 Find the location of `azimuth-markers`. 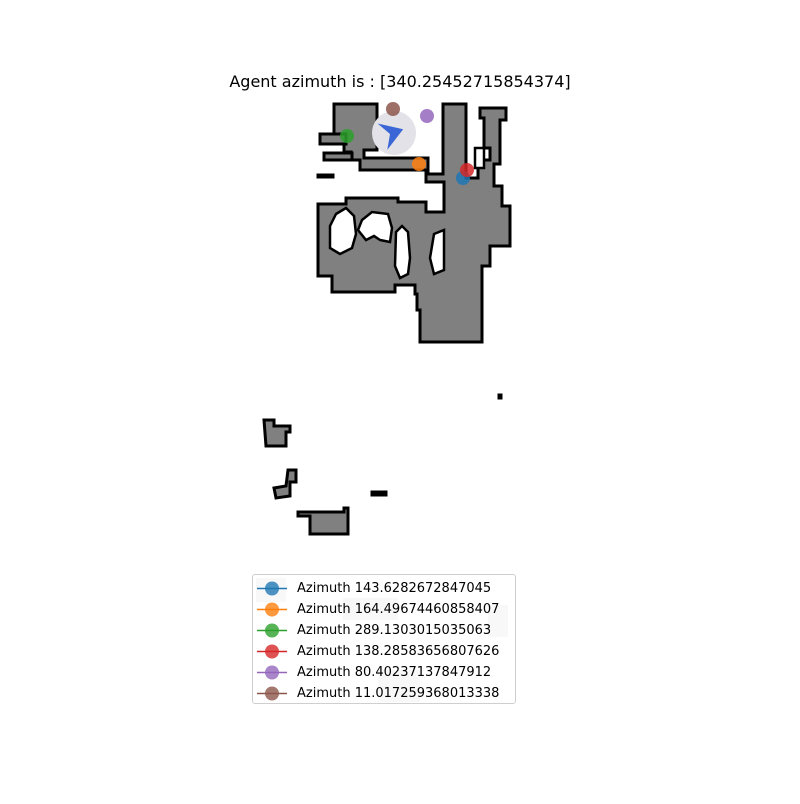

azimuth-markers is located at coordinates (407, 143).